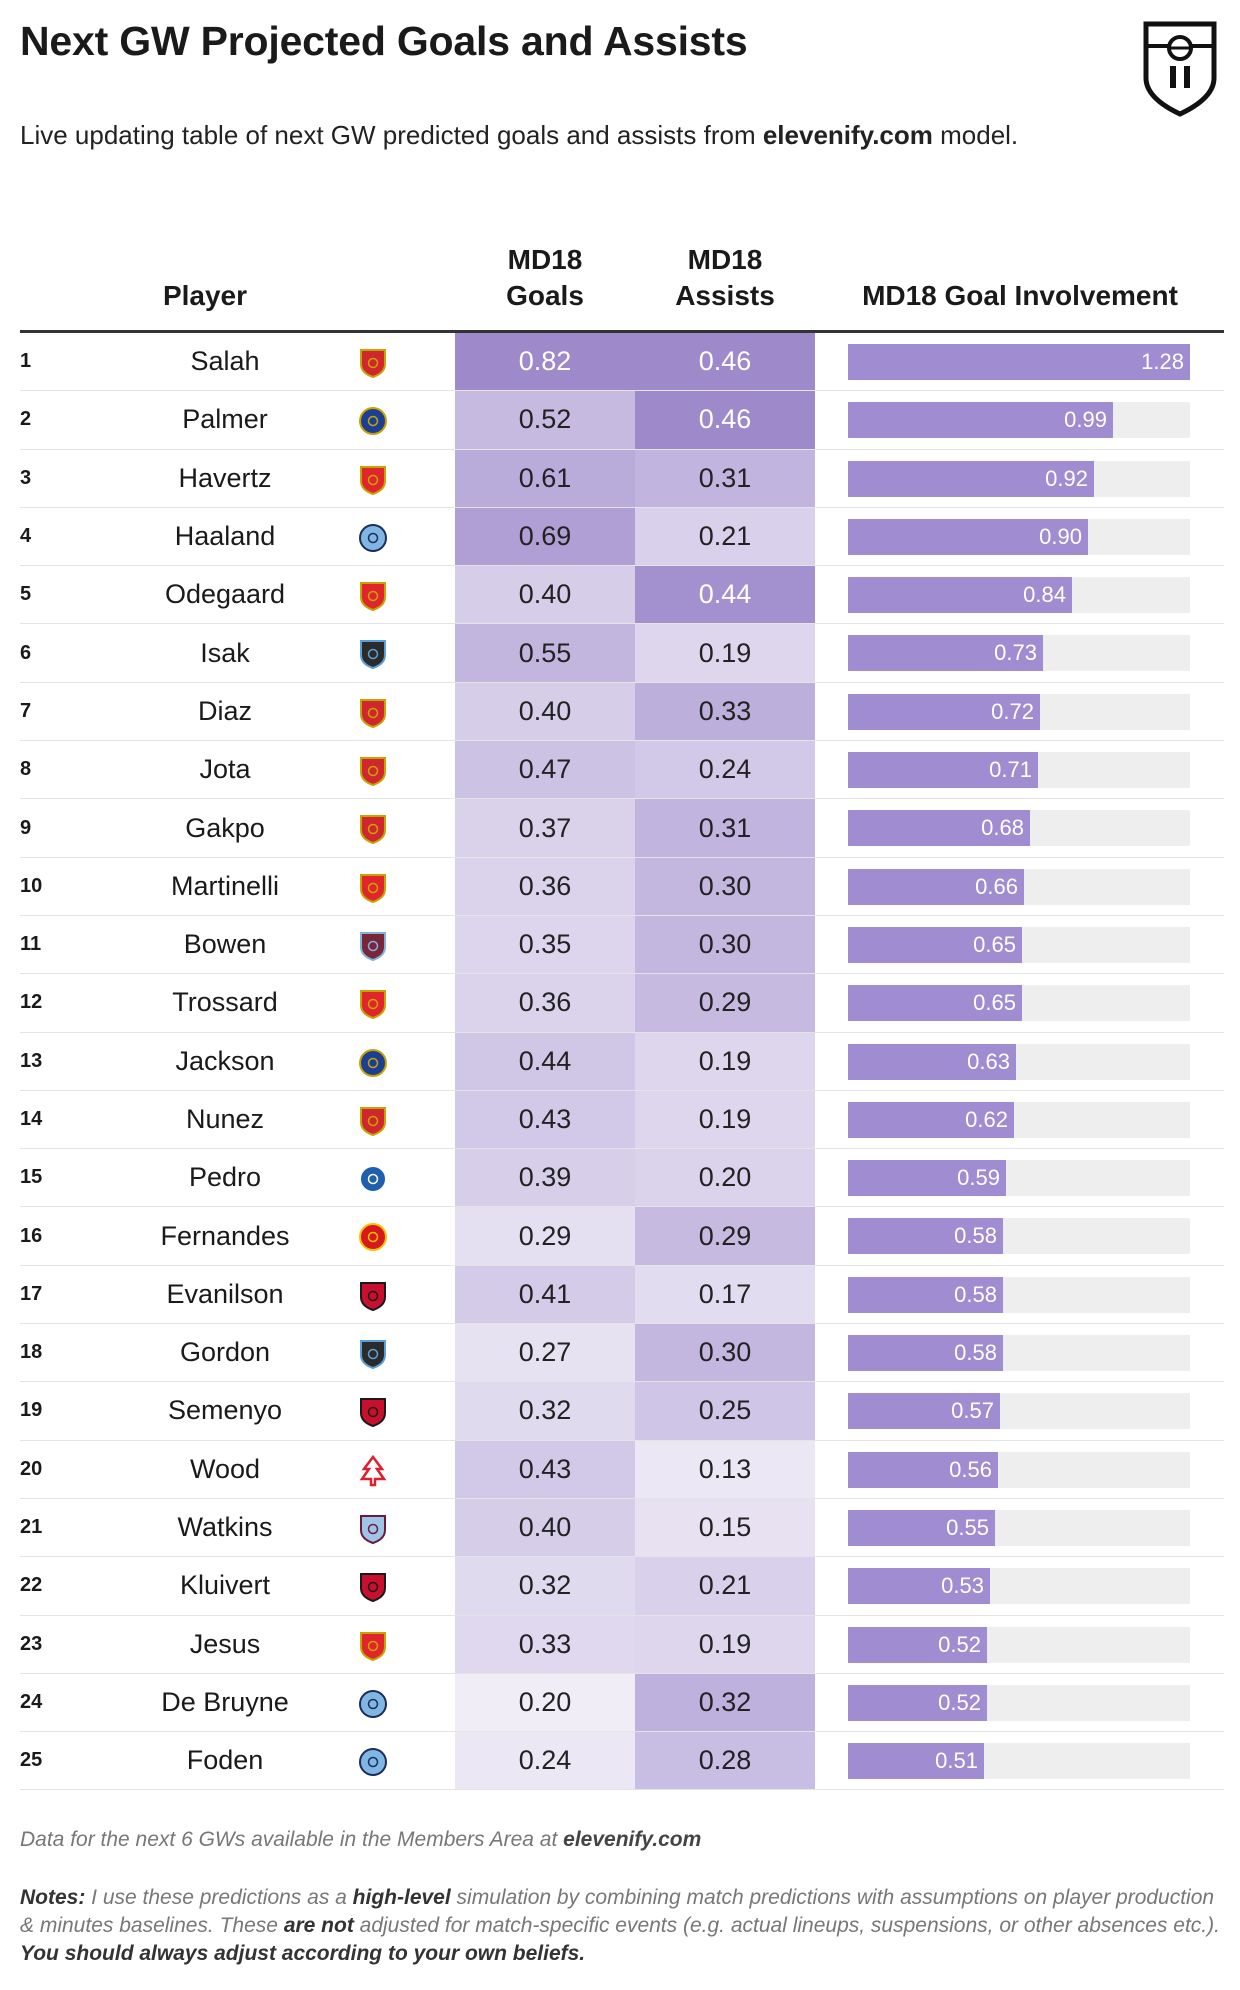 This screenshot has width=1240, height=1990. What do you see at coordinates (725, 1761) in the screenshot?
I see `assists-cell: 0.28` at bounding box center [725, 1761].